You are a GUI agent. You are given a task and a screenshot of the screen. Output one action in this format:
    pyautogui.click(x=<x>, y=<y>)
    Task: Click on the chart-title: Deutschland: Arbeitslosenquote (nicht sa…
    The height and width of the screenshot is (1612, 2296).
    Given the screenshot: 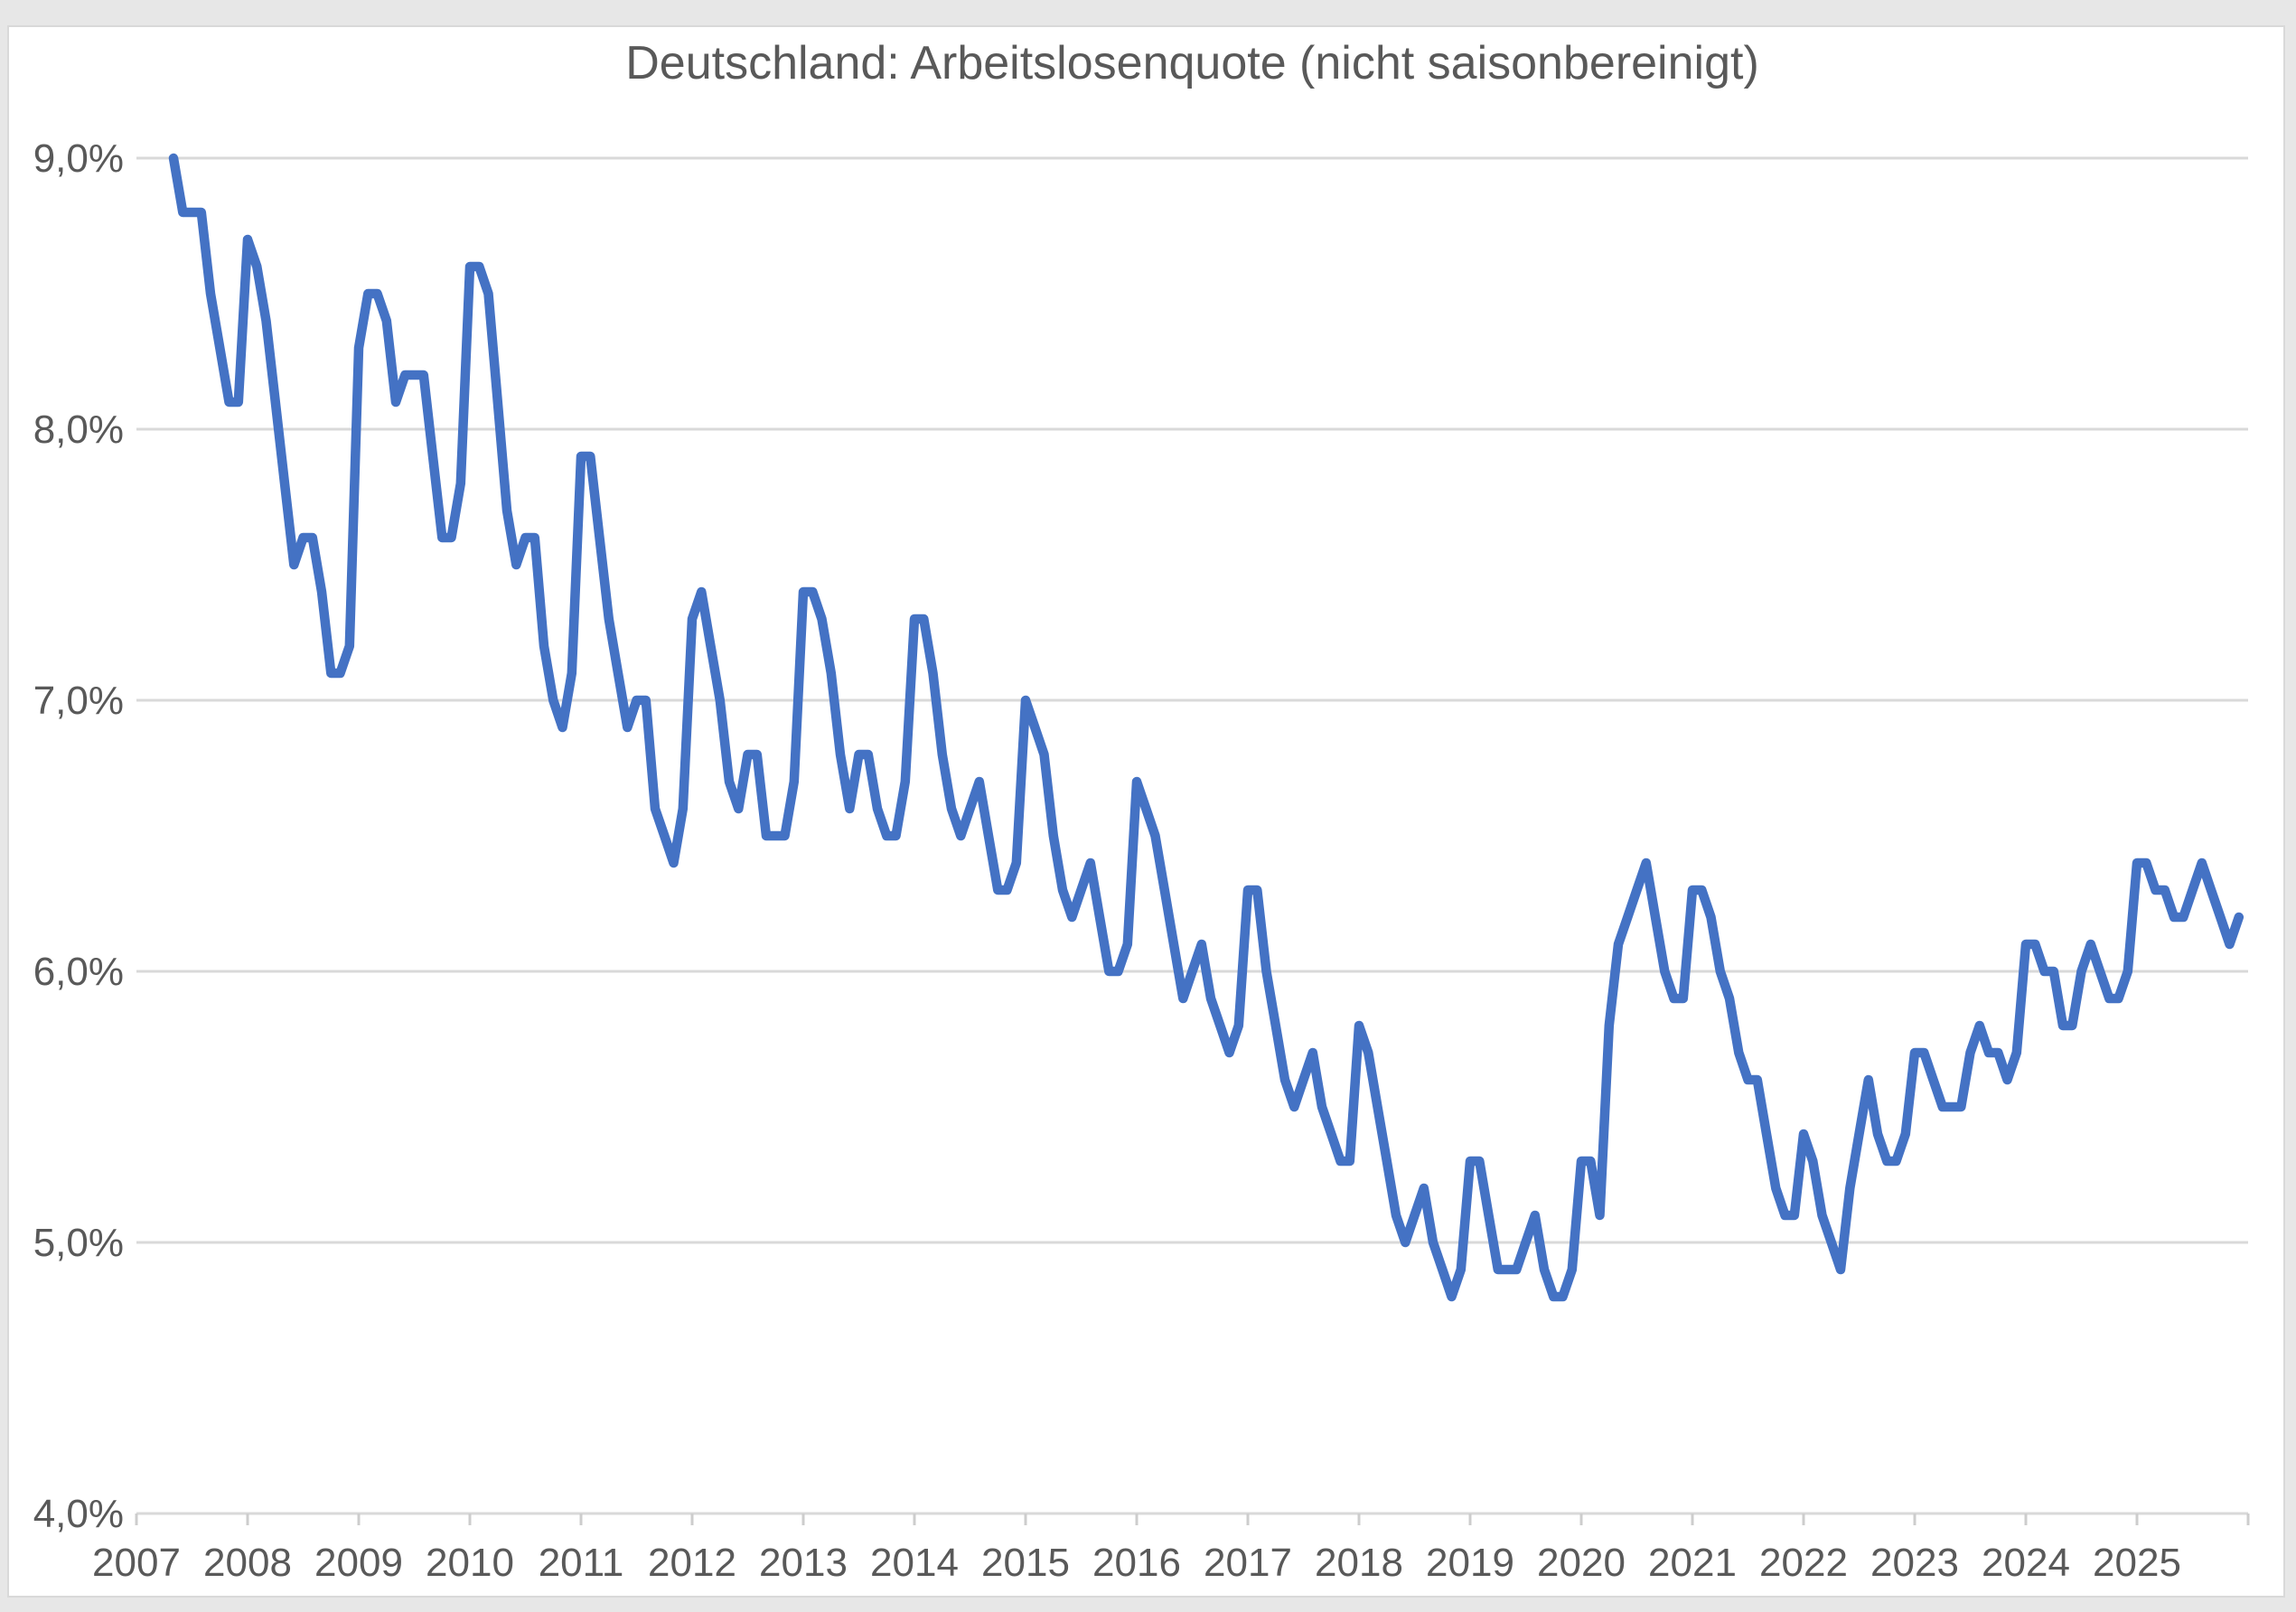 What is the action you would take?
    pyautogui.click(x=1192, y=63)
    